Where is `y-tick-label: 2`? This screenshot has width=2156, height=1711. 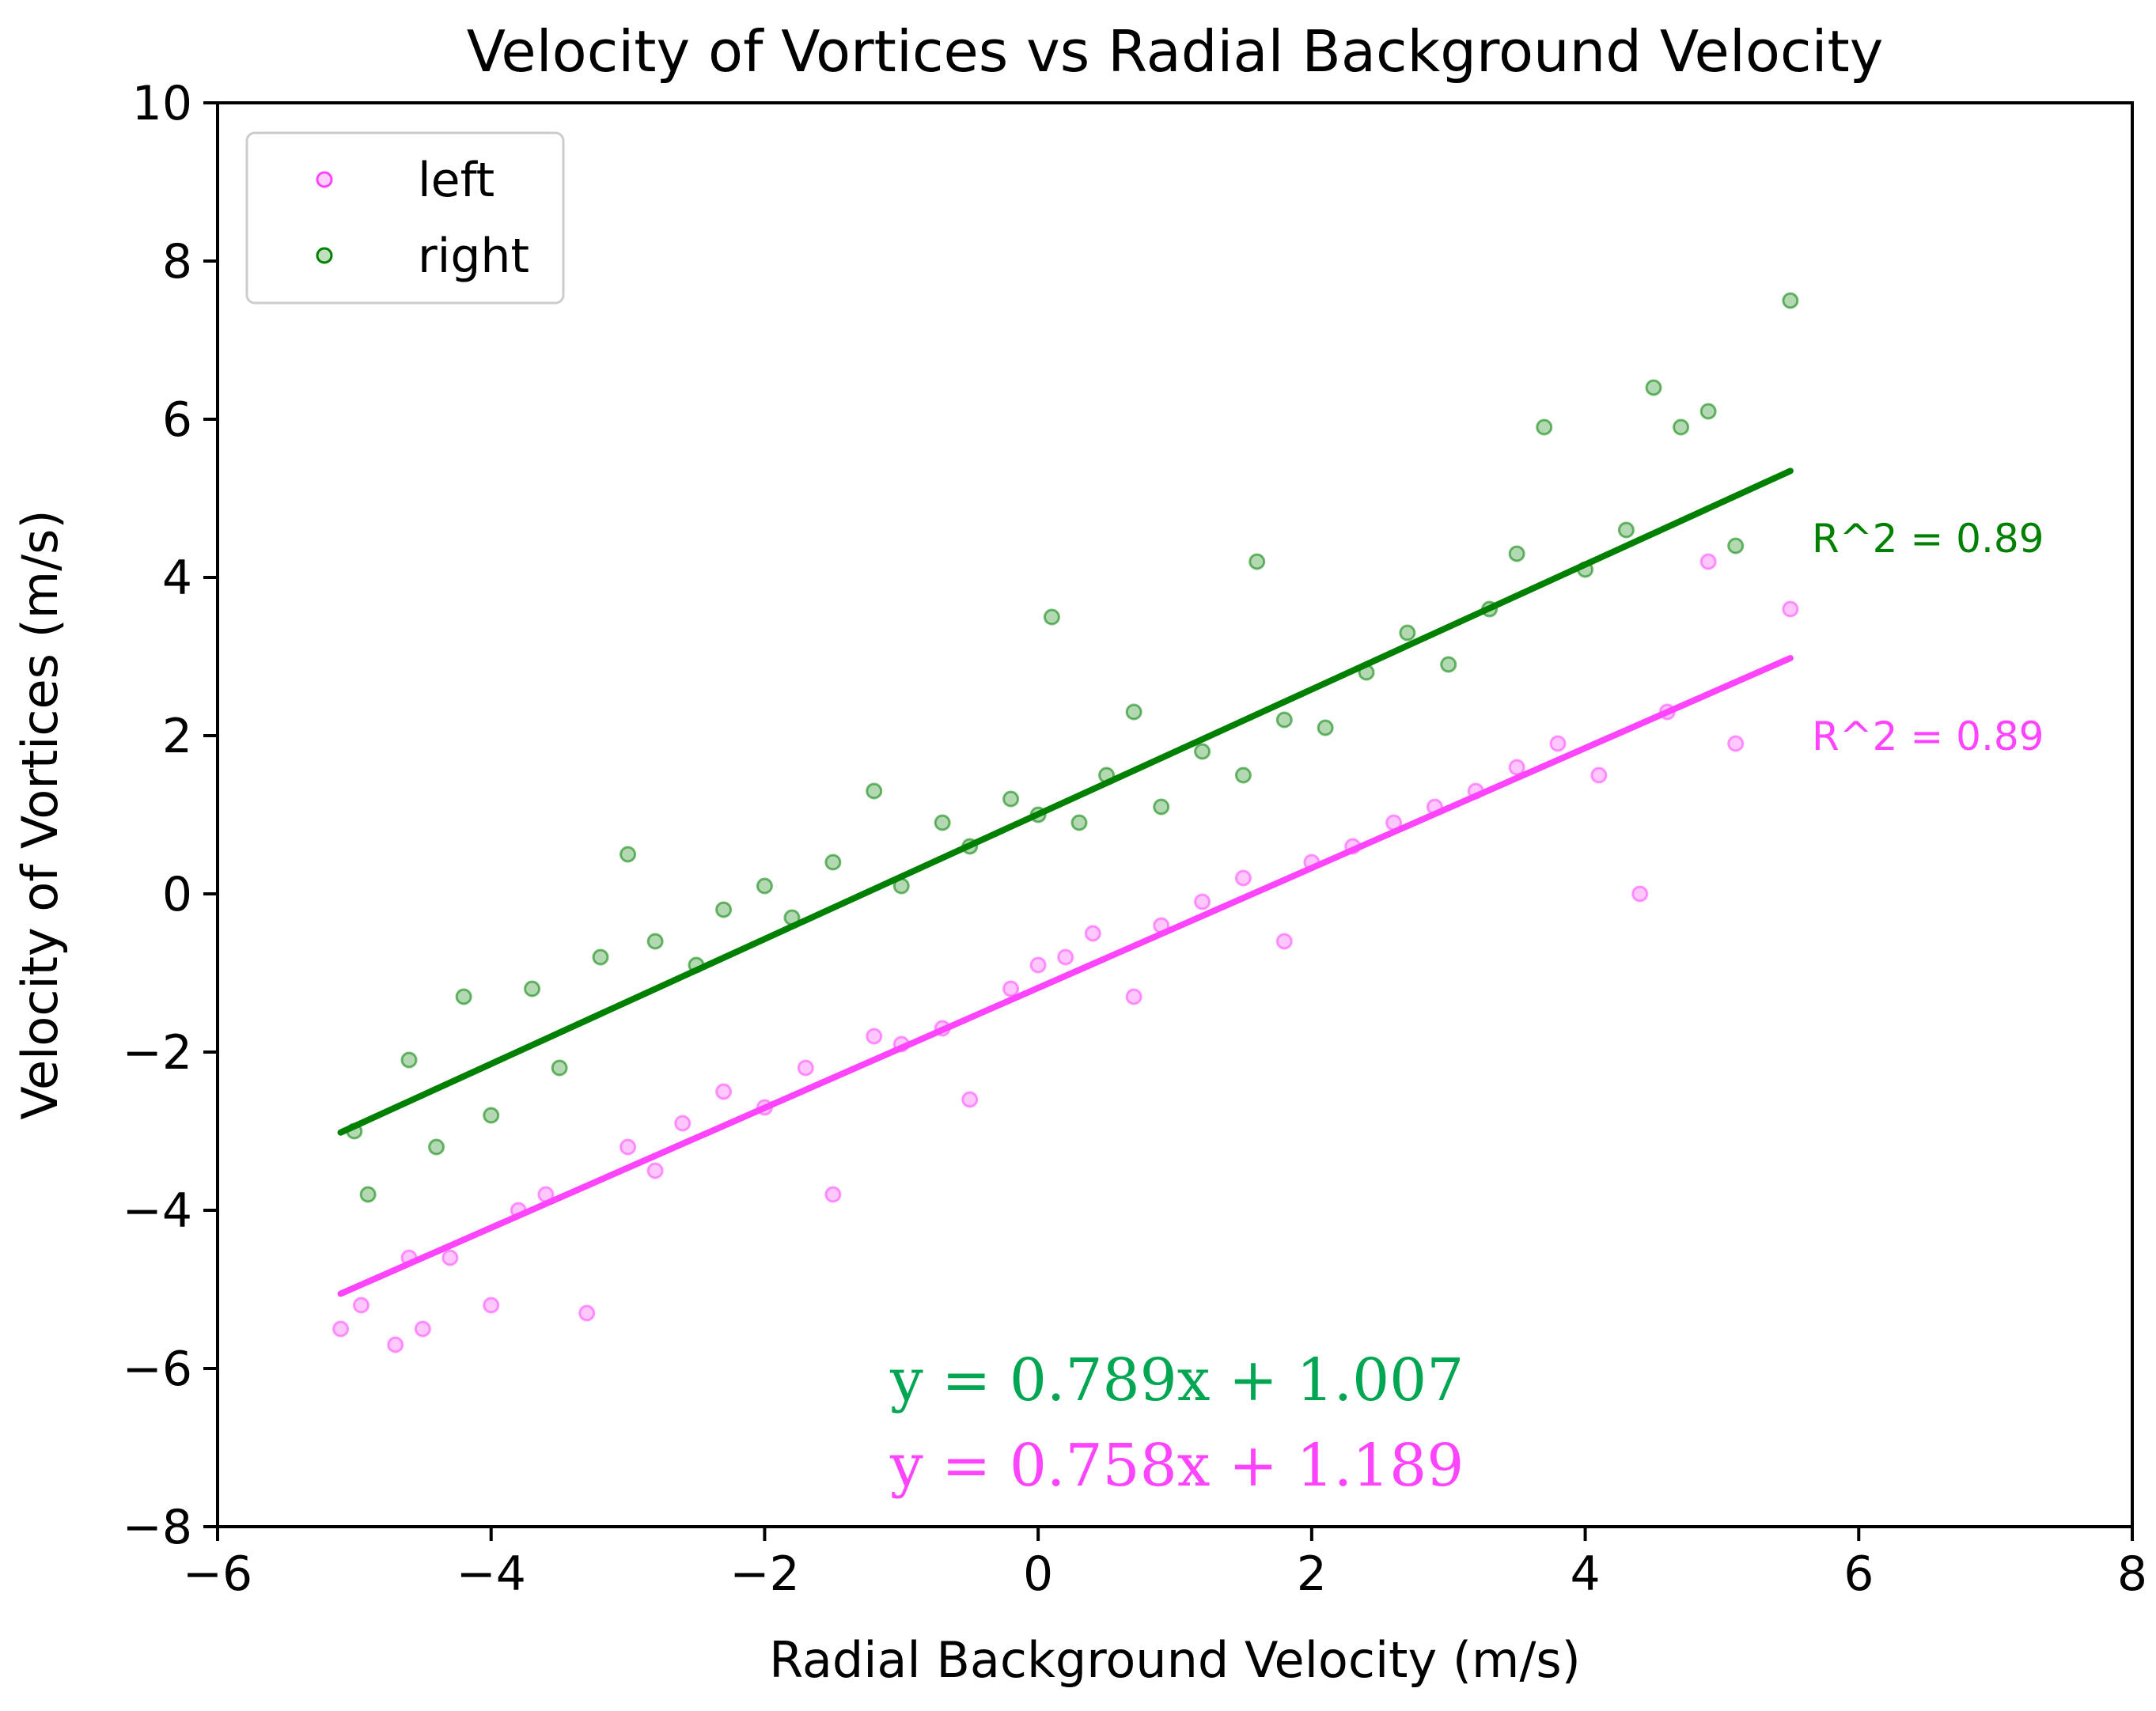 y-tick-label: 2 is located at coordinates (177, 736).